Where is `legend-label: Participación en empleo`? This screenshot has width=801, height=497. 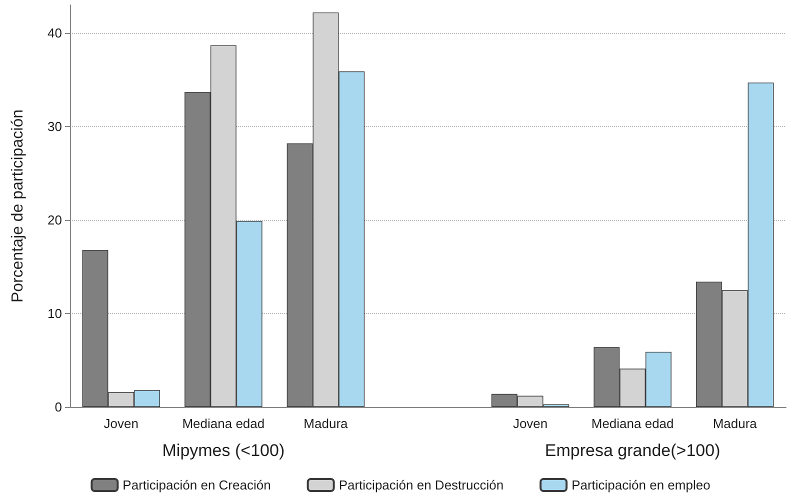
legend-label: Participación en empleo is located at coordinates (641, 485).